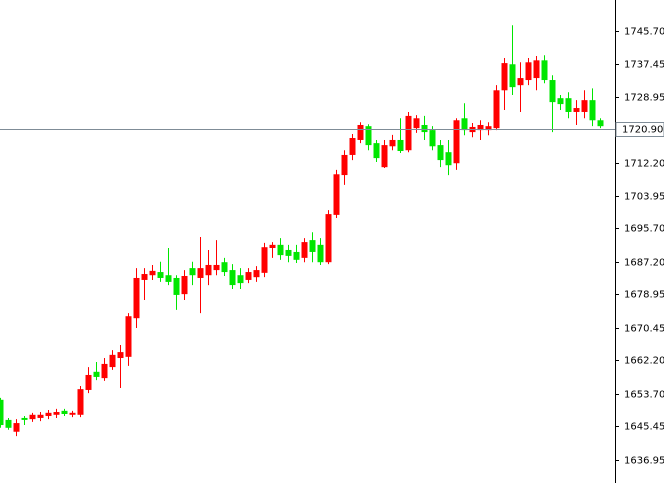 This screenshot has width=664, height=483. Describe the element at coordinates (644, 295) in the screenshot. I see `y-tick-label: 1678.95` at that location.